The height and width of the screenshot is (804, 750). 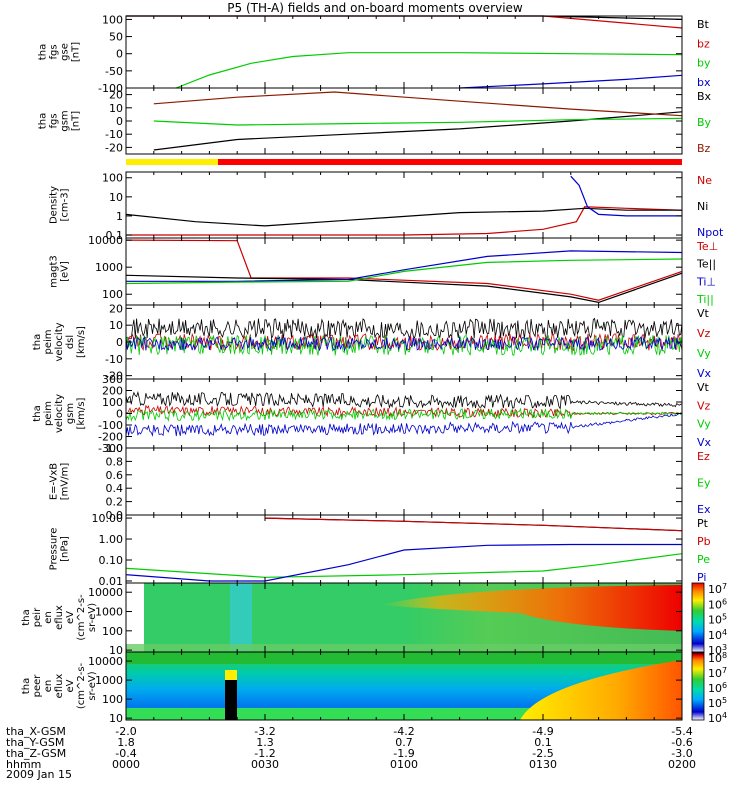 I want to click on y-axis-label: [nPa], so click(x=65, y=549).